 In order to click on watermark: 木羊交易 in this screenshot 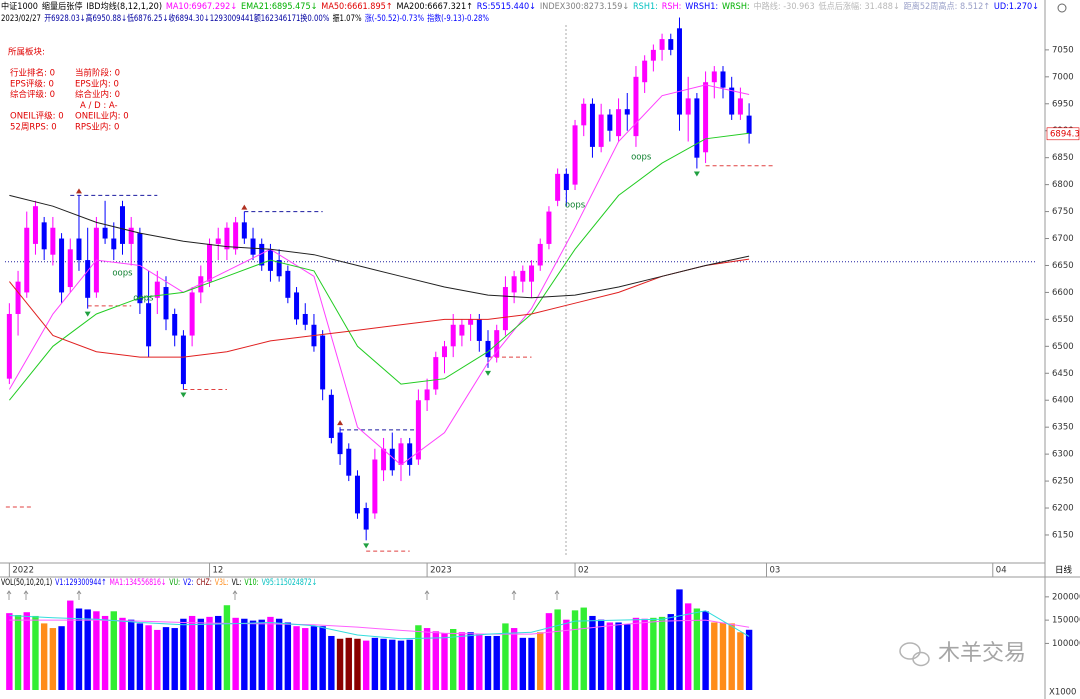, I will do `click(982, 653)`.